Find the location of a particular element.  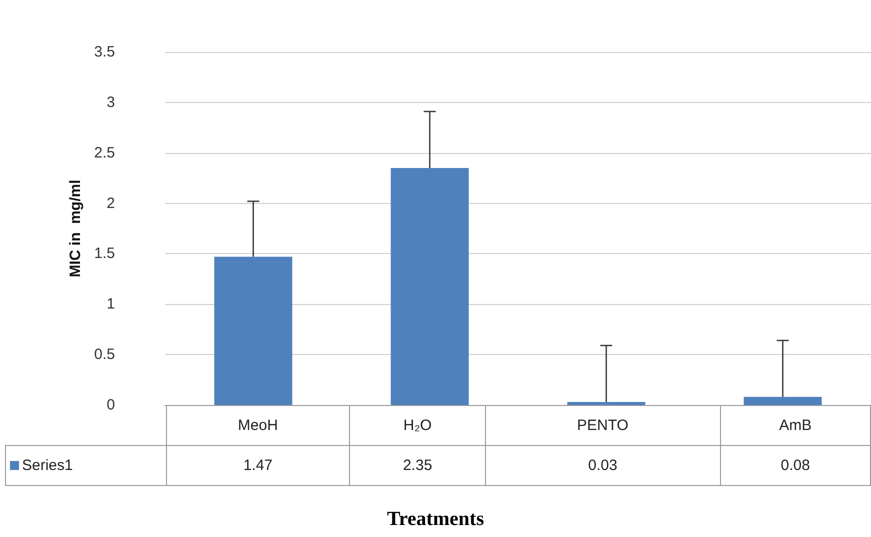

x-tick-label: PENTO is located at coordinates (602, 426).